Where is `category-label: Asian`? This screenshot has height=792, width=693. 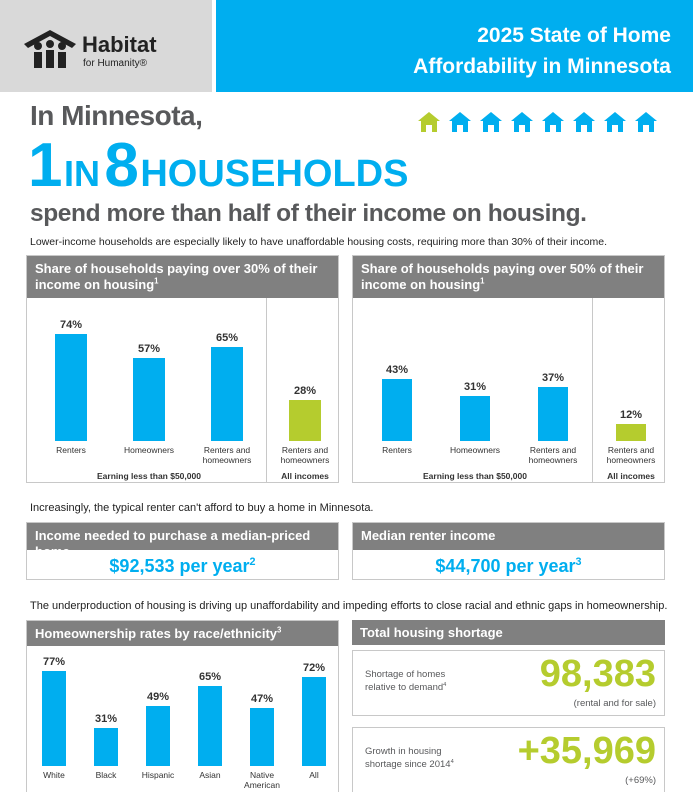
category-label: Asian is located at coordinates (210, 775).